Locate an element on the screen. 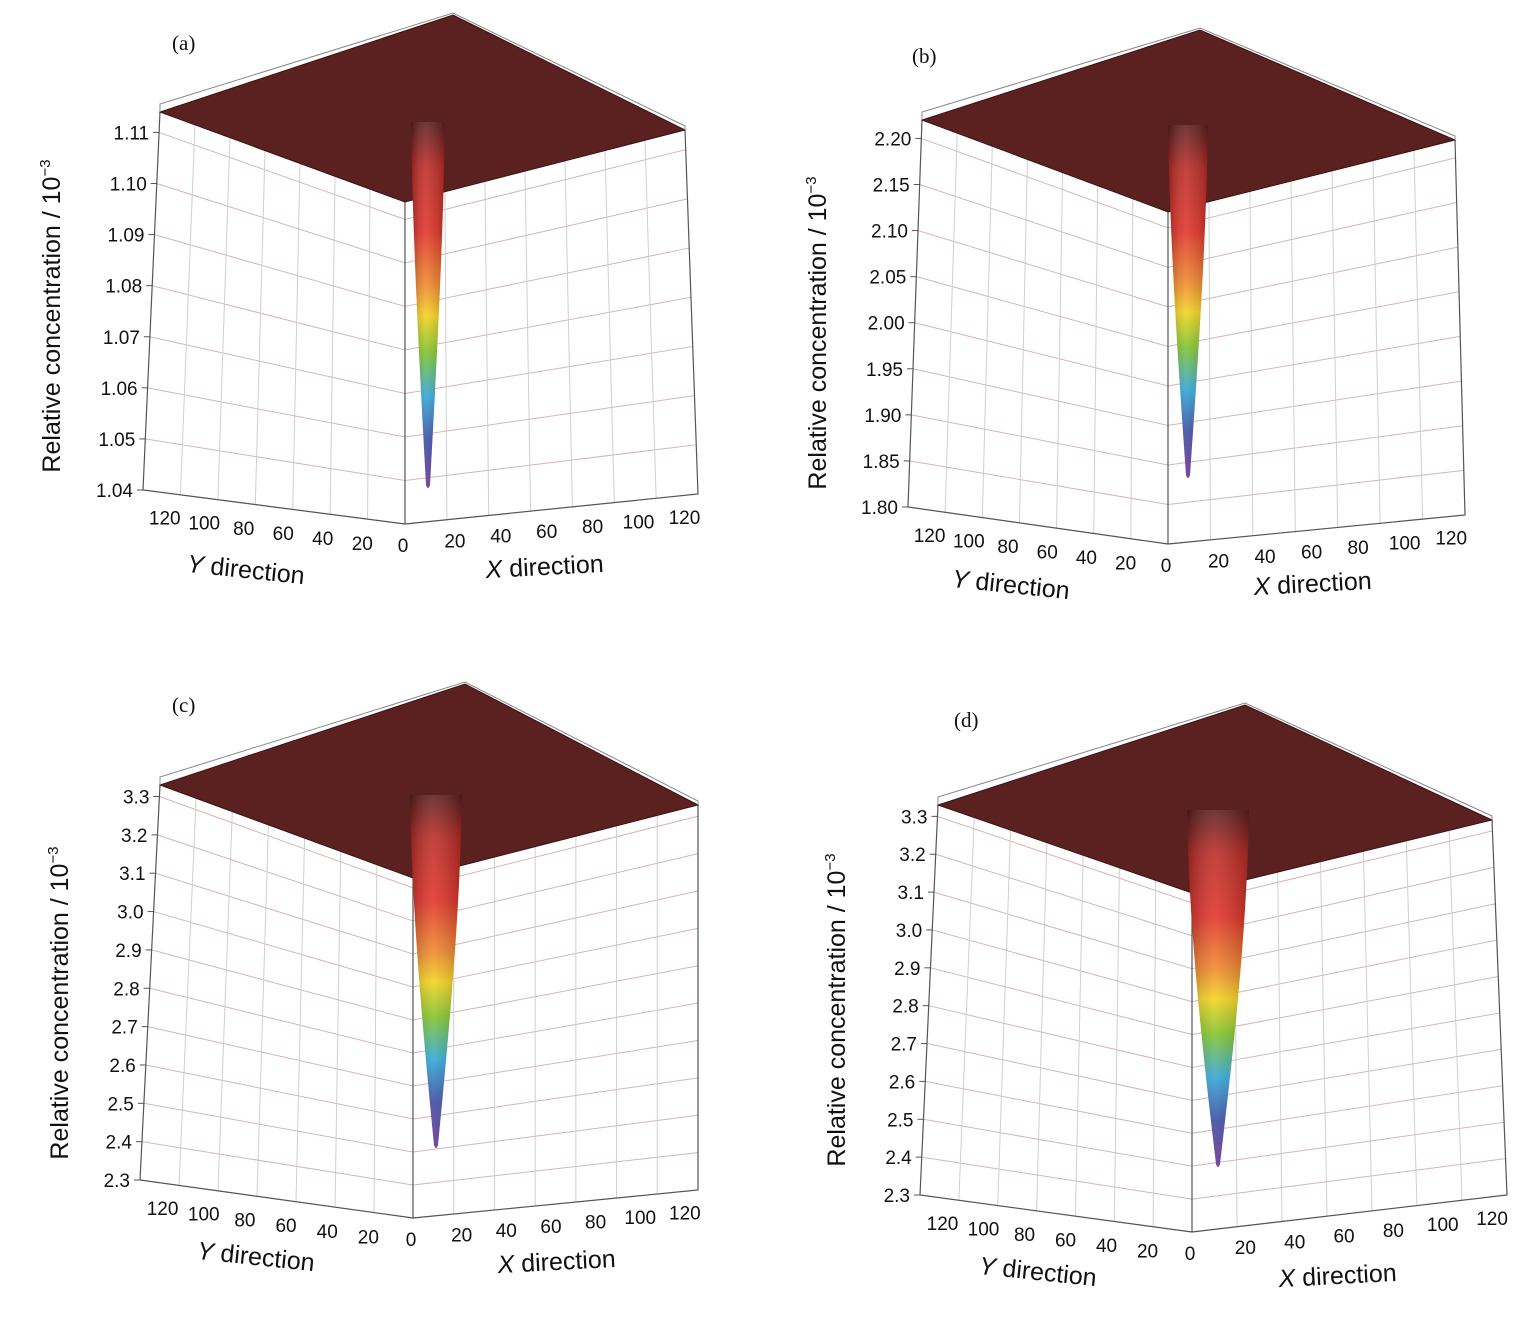  z-tick-label: 2.3 is located at coordinates (117, 1181).